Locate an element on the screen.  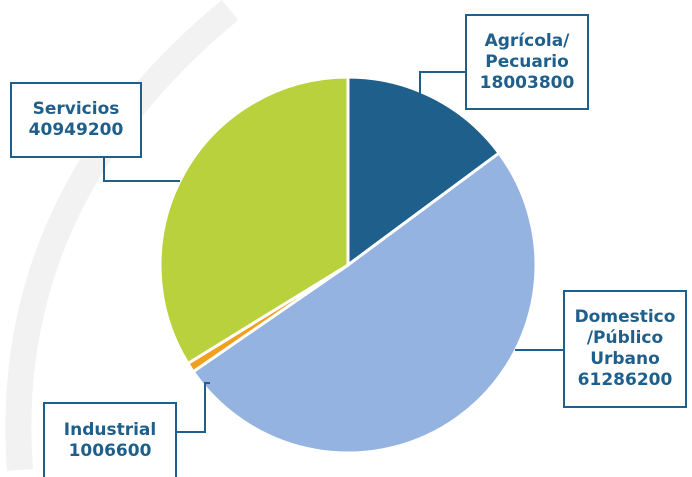
label-servicios-line-1: Servicios is located at coordinates (76, 109).